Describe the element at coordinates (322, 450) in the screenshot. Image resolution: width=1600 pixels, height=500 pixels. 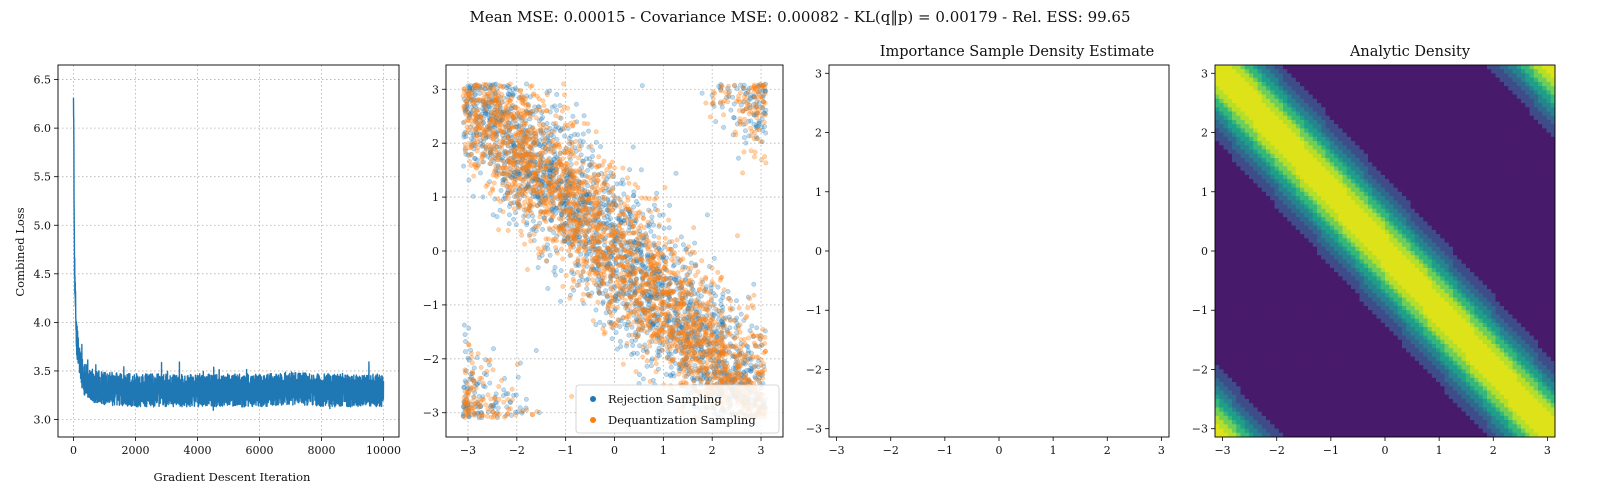
I see `loss-chart-xtick-label: 8000` at that location.